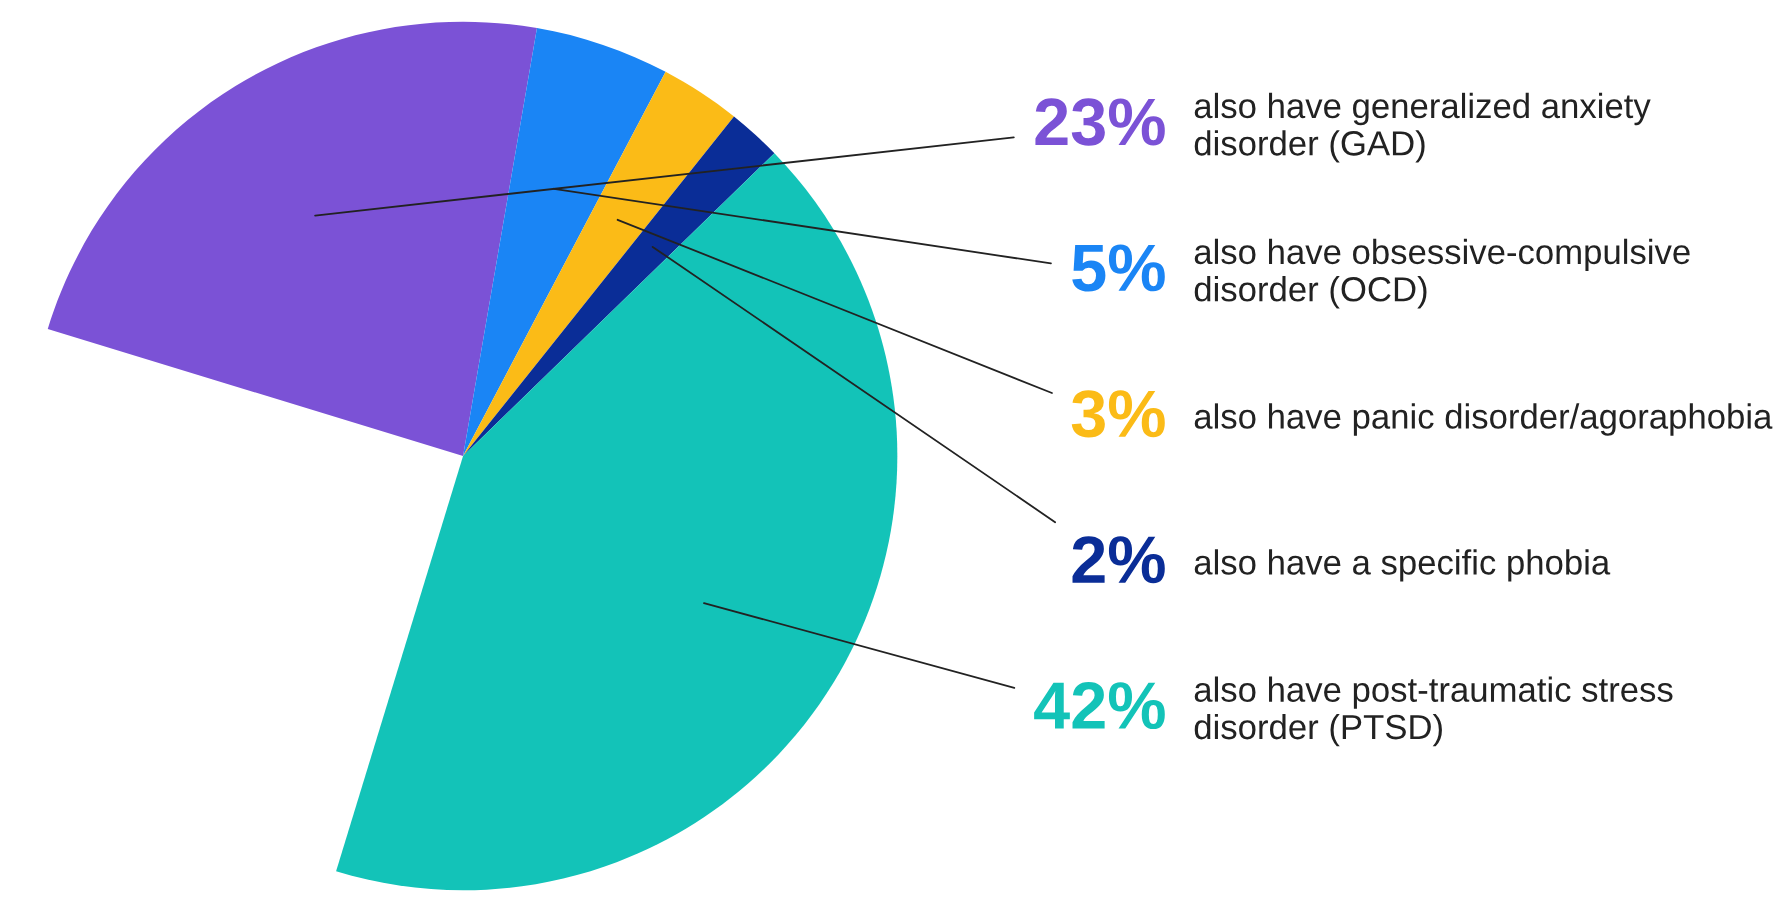  What do you see at coordinates (1118, 414) in the screenshot?
I see `data-label: 3%` at bounding box center [1118, 414].